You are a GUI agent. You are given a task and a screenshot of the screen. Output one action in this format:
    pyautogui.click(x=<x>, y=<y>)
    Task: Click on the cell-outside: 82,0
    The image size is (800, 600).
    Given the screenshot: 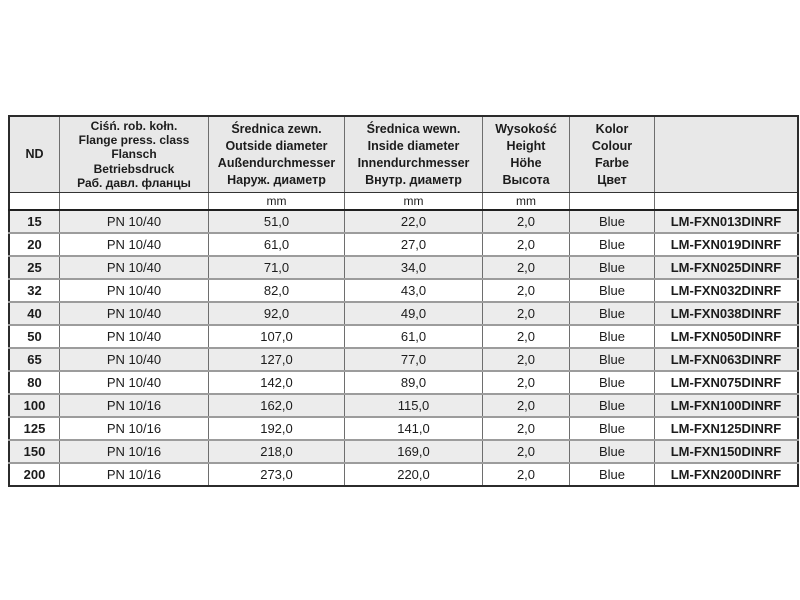 What is the action you would take?
    pyautogui.click(x=276, y=290)
    